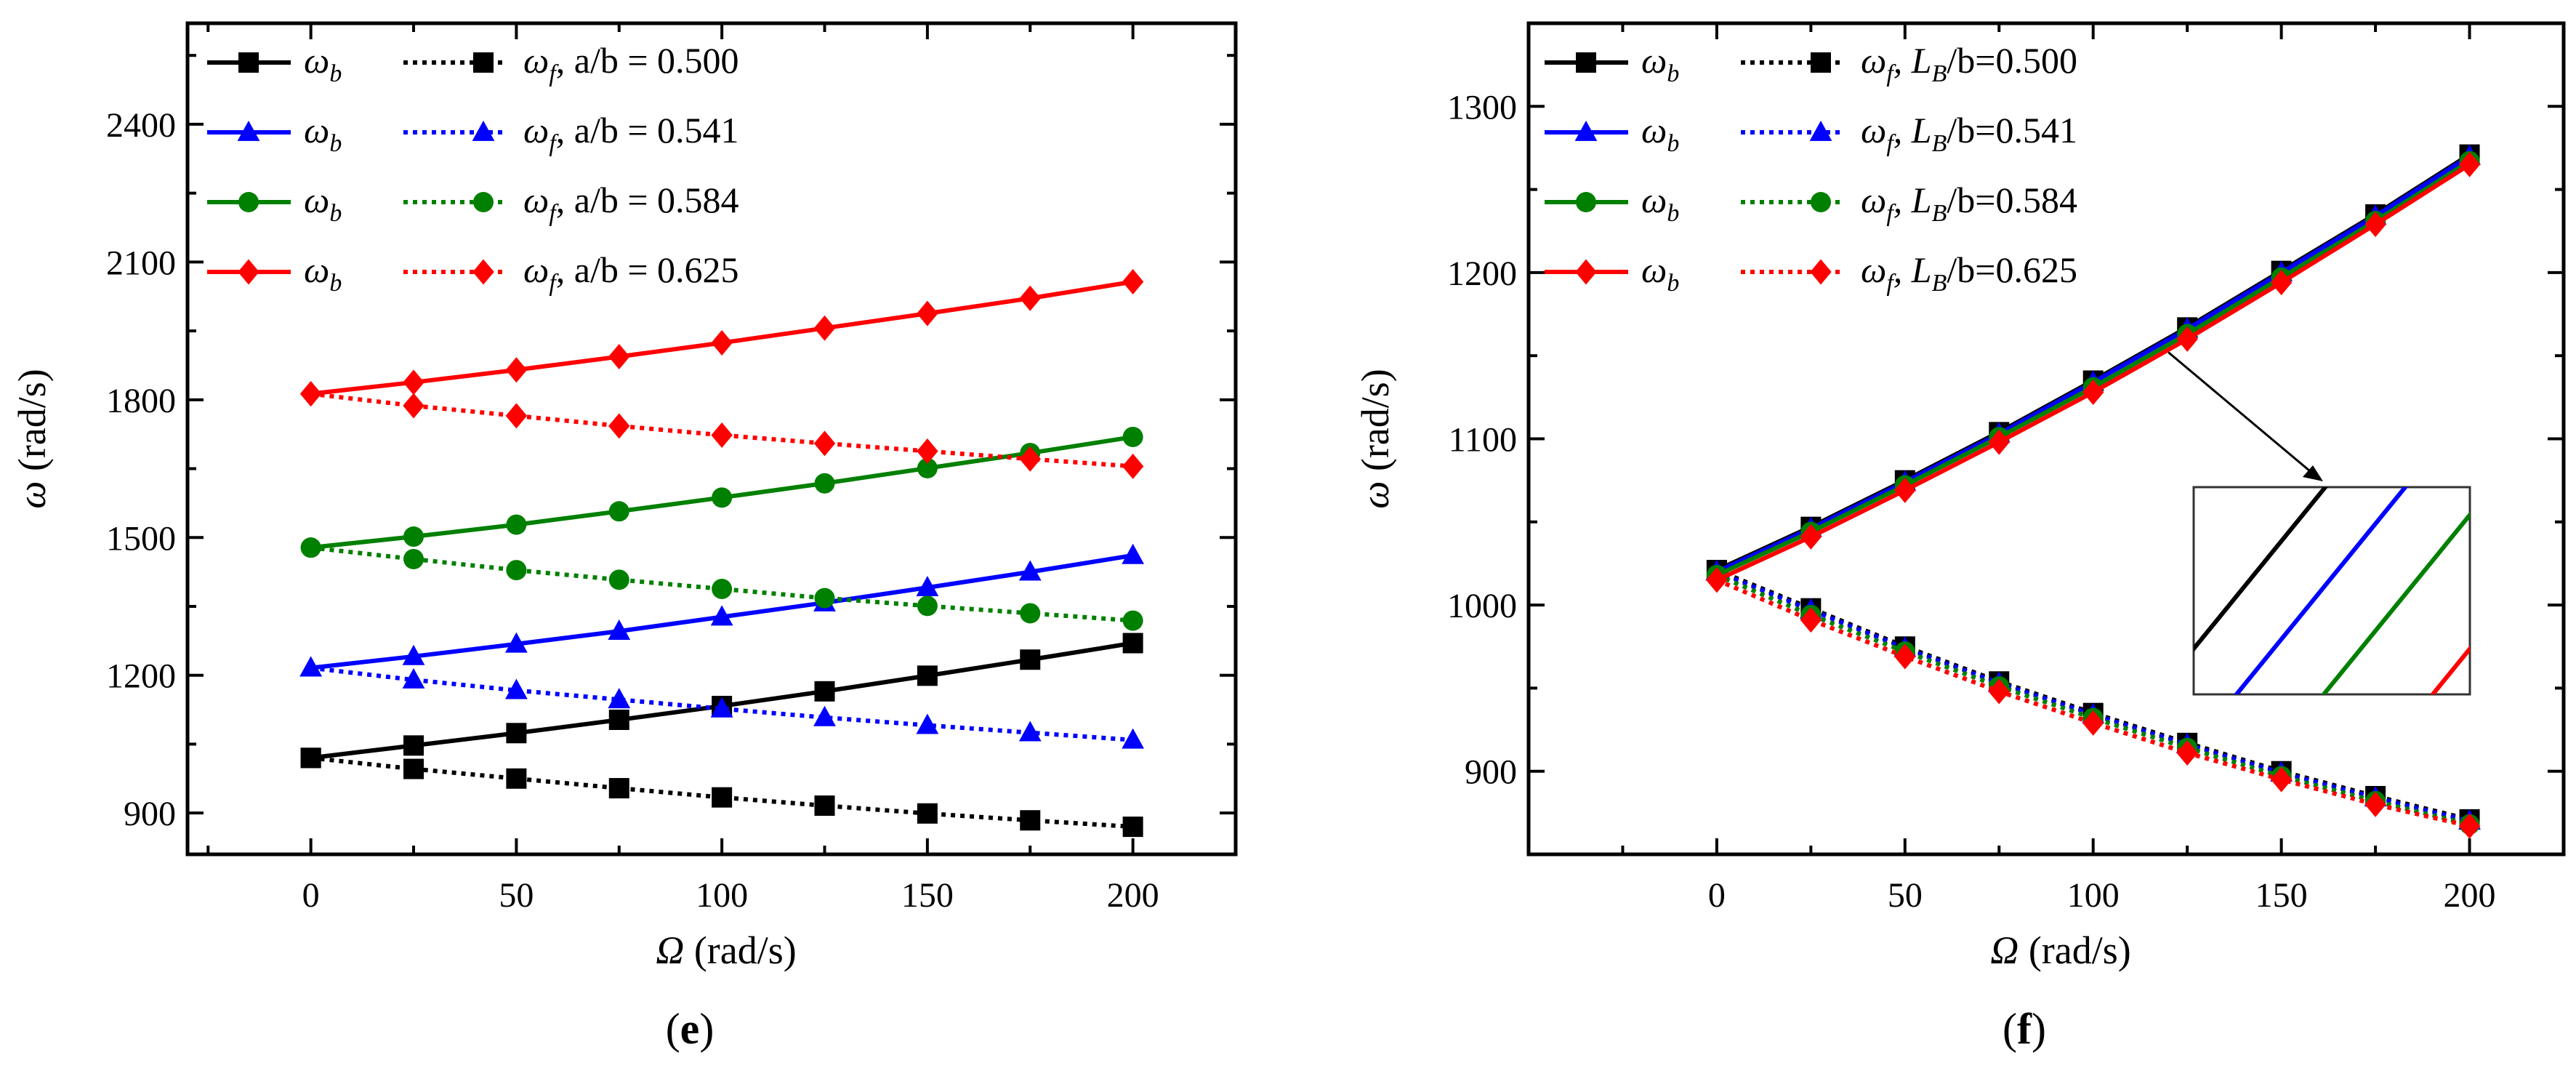 The image size is (2576, 1071). What do you see at coordinates (1375, 439) in the screenshot?
I see `y-axis-label: ω (rad/s)` at bounding box center [1375, 439].